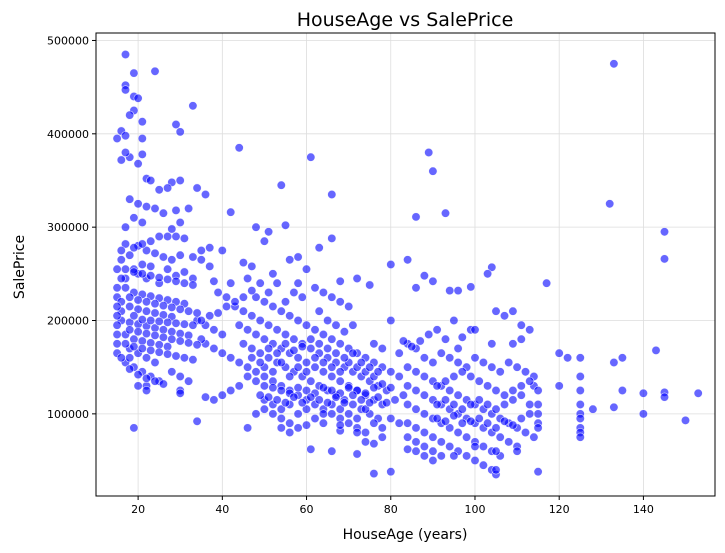 This screenshot has width=725, height=553. What do you see at coordinates (68, 227) in the screenshot?
I see `y-tick-label: 300000` at bounding box center [68, 227].